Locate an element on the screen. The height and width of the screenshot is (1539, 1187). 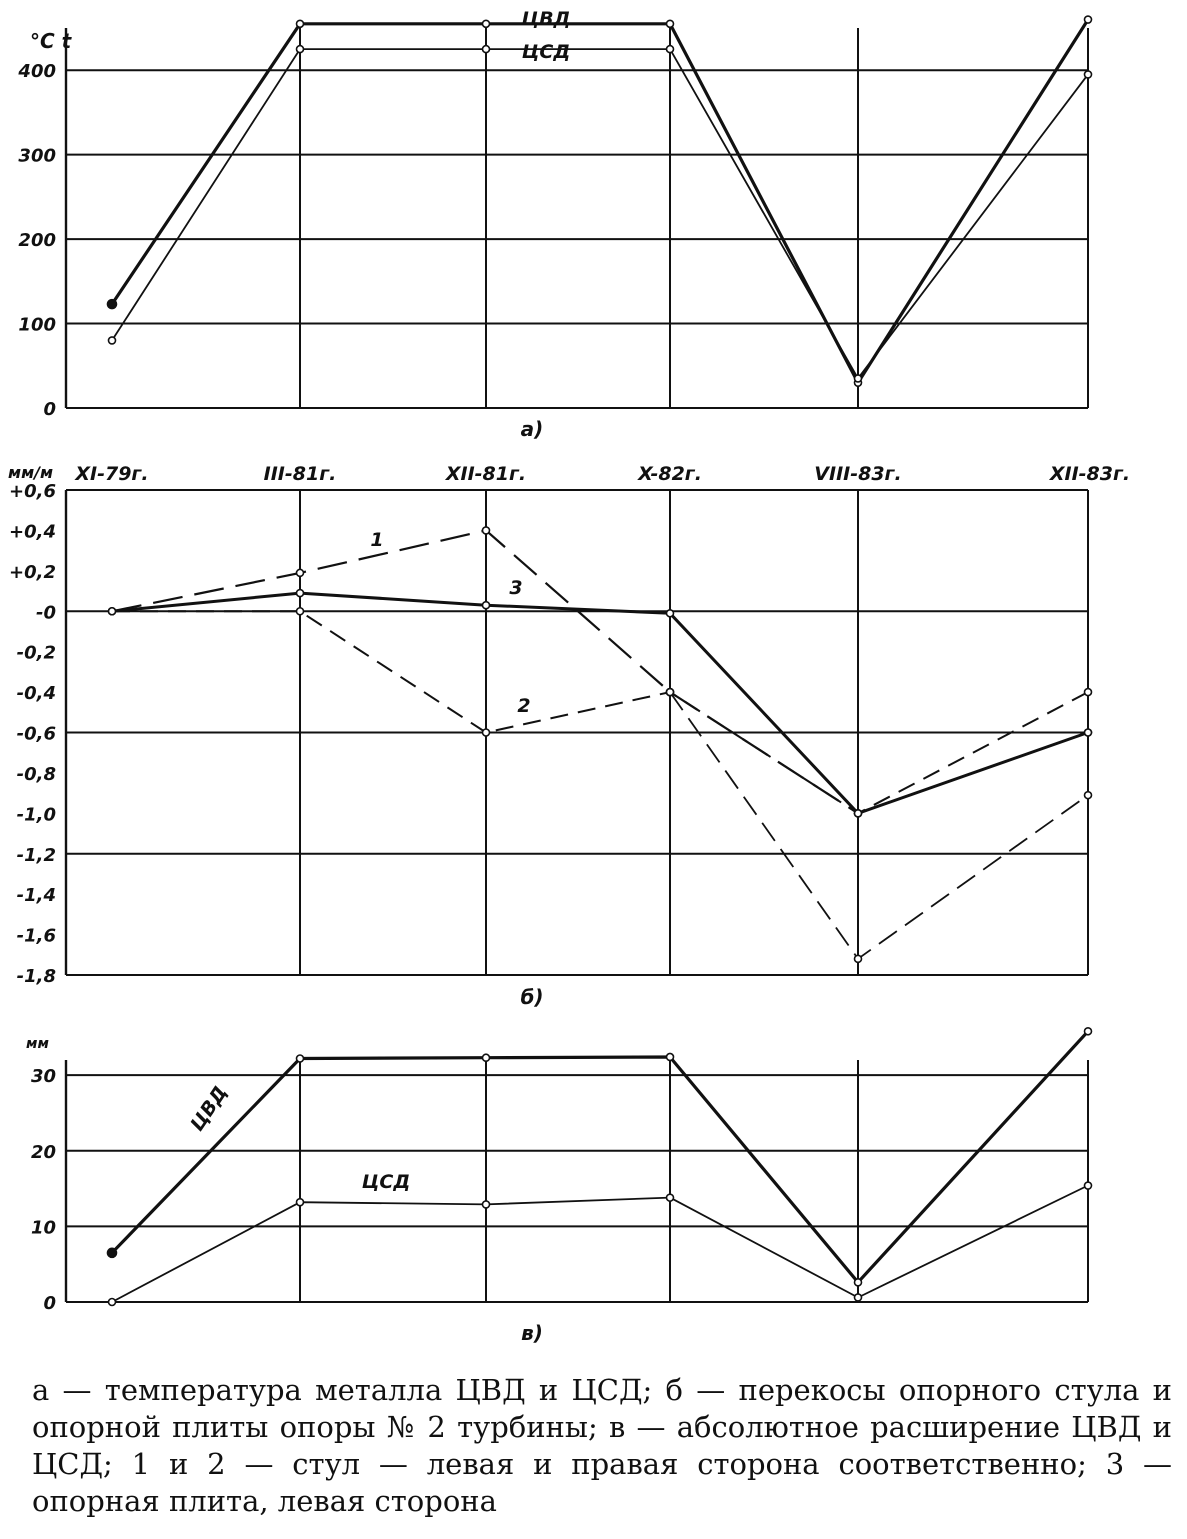
x-category-label: XII-81г. is located at coordinates (485, 474).